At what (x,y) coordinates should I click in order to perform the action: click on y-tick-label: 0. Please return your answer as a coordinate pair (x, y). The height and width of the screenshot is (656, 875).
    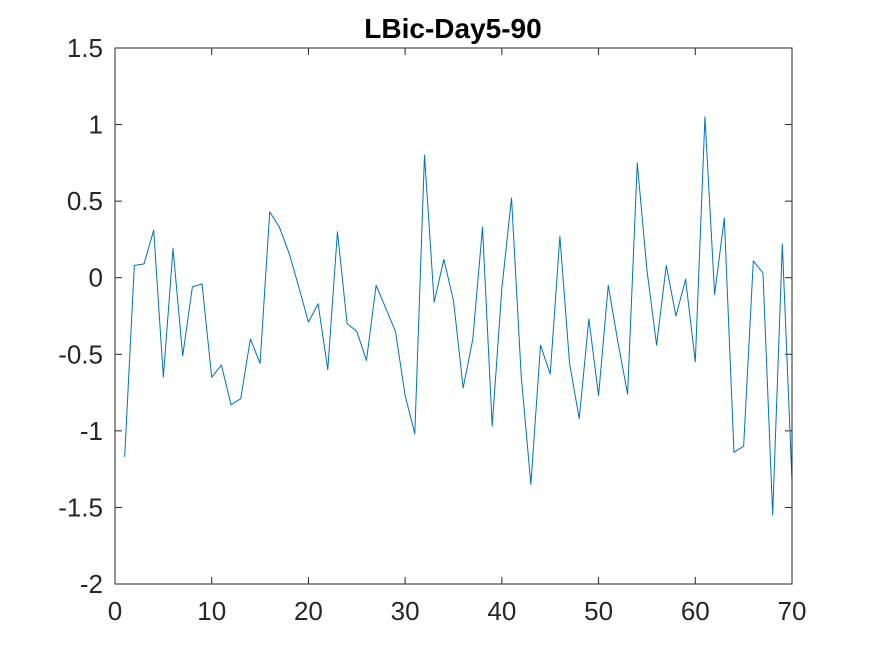
    Looking at the image, I should click on (96, 278).